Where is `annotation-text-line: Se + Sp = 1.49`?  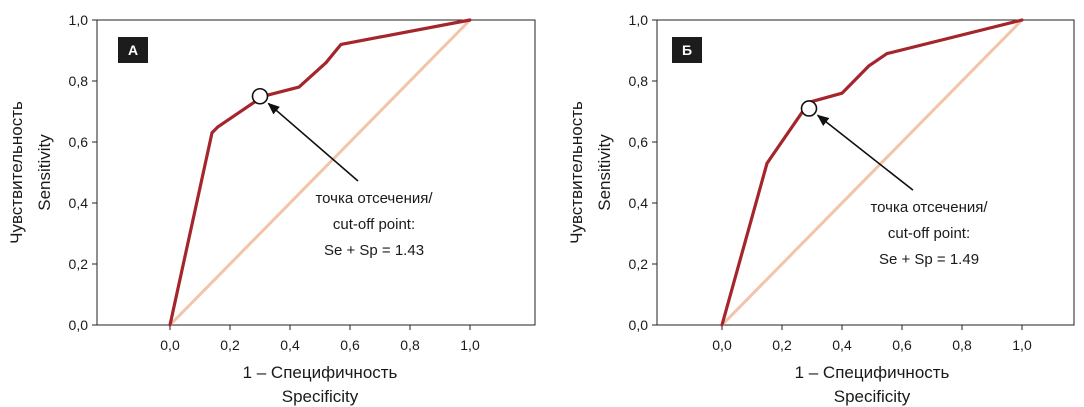 annotation-text-line: Se + Sp = 1.49 is located at coordinates (929, 259).